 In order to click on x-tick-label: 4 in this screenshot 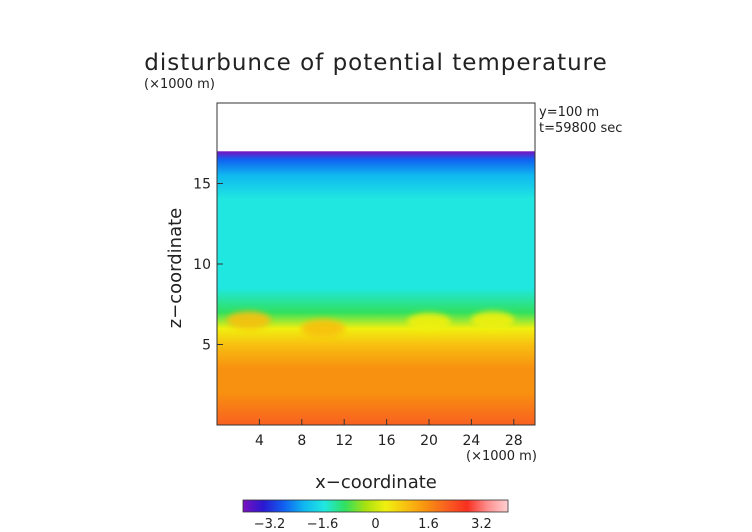, I will do `click(259, 441)`.